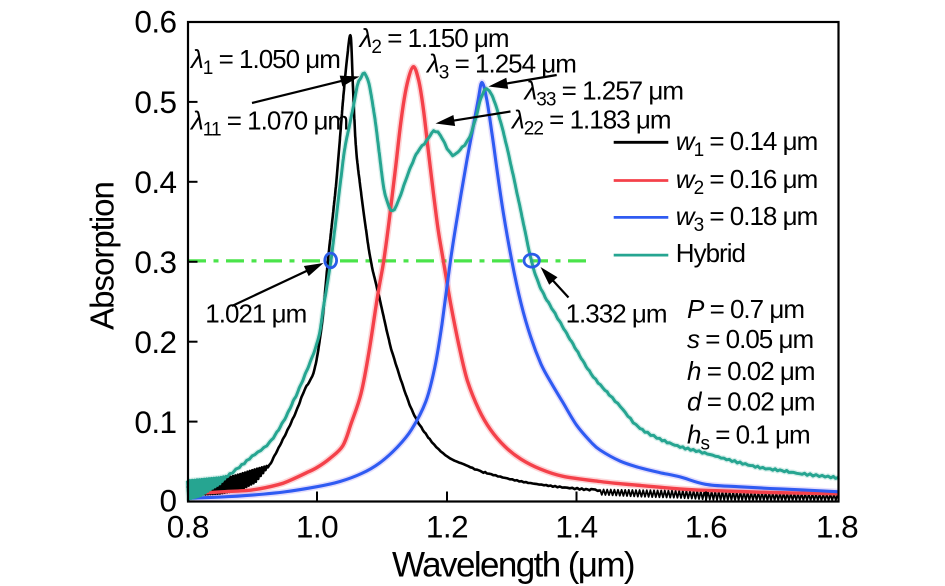 Image resolution: width=945 pixels, height=586 pixels. I want to click on svg-text: w2 = 0.16 μm, so click(746, 181).